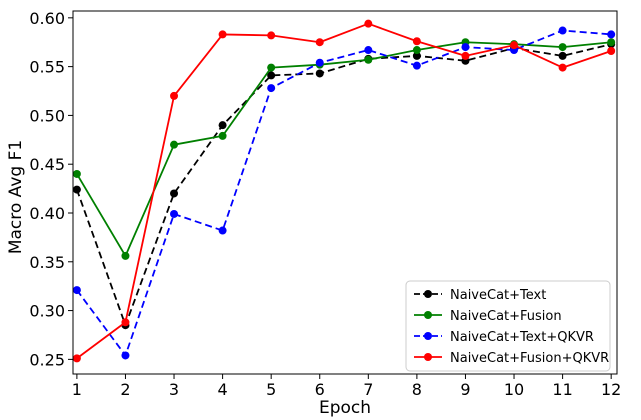 The width and height of the screenshot is (641, 420). Describe the element at coordinates (47, 67) in the screenshot. I see `y-tick-label: 0.55` at that location.